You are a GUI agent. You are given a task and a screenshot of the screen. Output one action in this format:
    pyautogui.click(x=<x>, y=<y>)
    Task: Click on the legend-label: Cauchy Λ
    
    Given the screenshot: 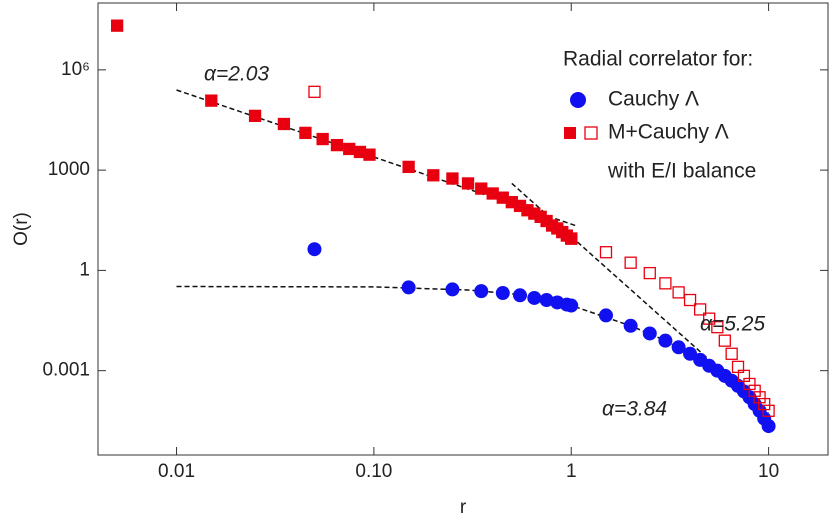 What is the action you would take?
    pyautogui.click(x=653, y=99)
    